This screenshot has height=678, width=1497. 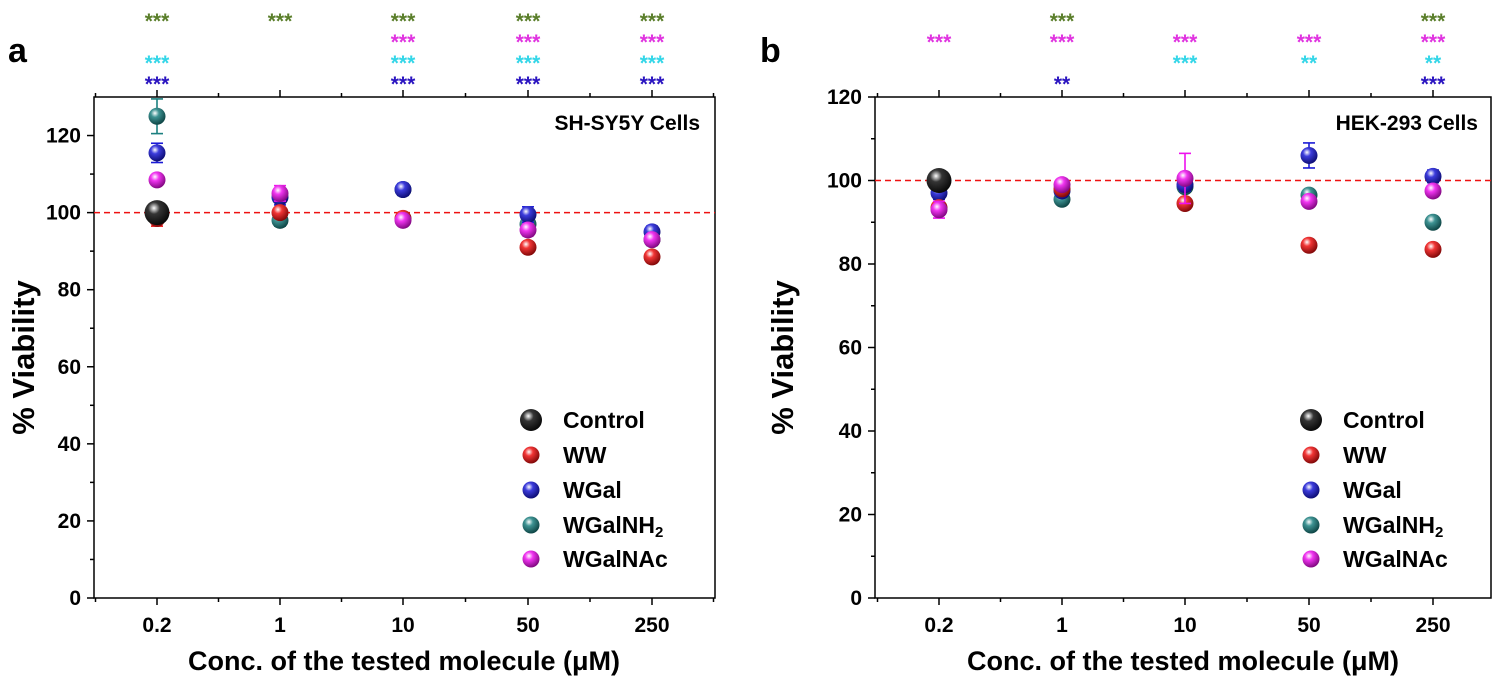 I want to click on significance-blue: **, so click(x=1062, y=84).